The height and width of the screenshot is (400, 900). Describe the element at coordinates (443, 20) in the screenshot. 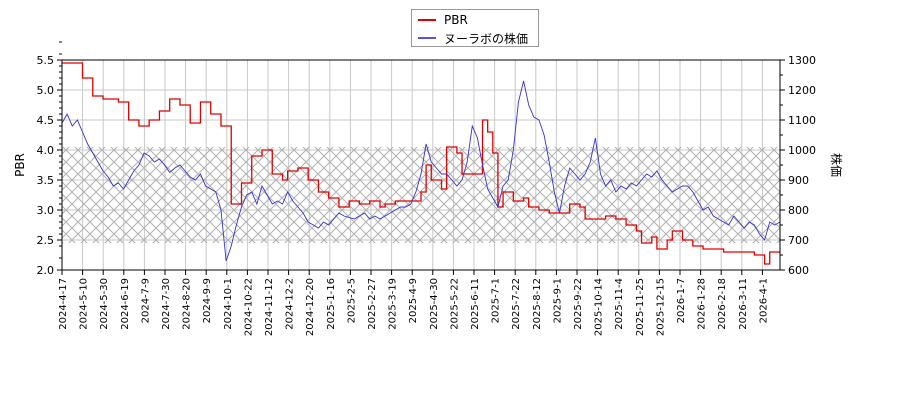

I see `legend-item-pbr: PBR` at that location.